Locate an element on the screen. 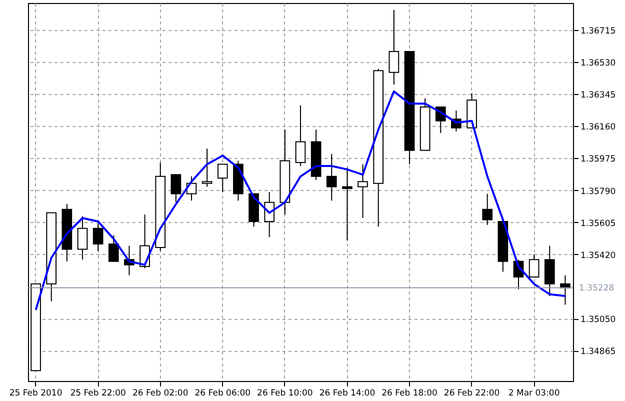 The height and width of the screenshot is (401, 625). y-tick-label: 1.35605 is located at coordinates (598, 223).